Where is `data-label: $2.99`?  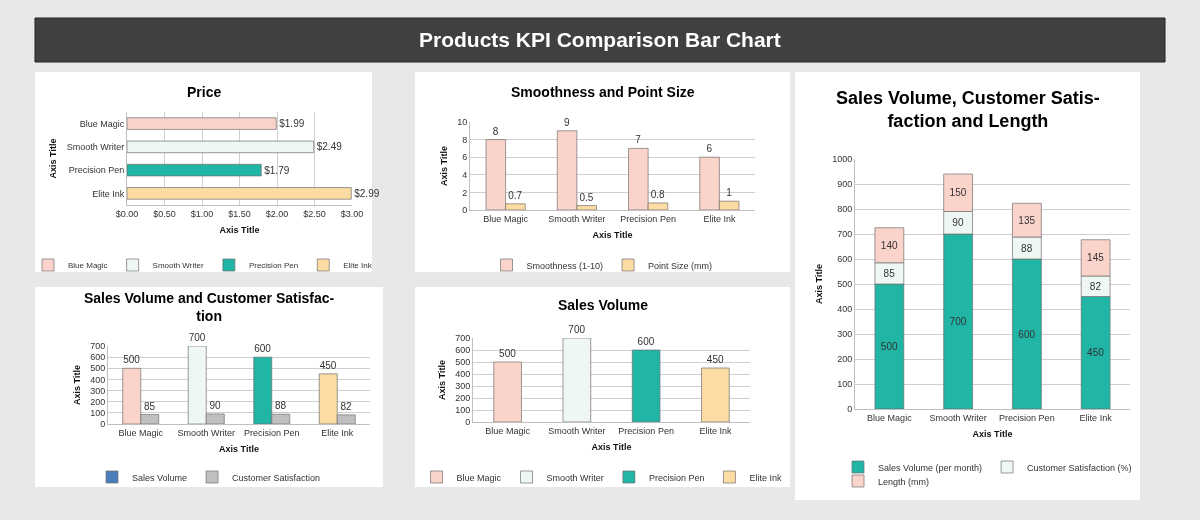
data-label: $2.99 is located at coordinates (367, 193).